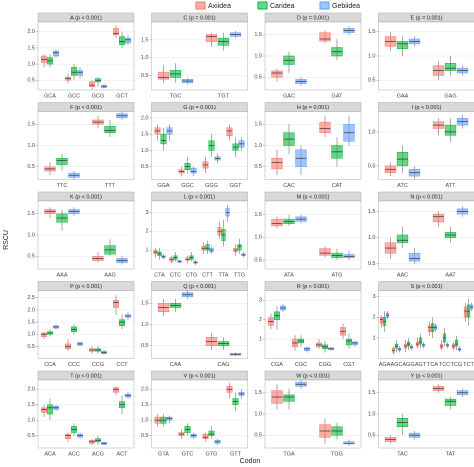 Image resolution: width=474 pixels, height=467 pixels. I want to click on x-tick-label: TGT, so click(224, 96).